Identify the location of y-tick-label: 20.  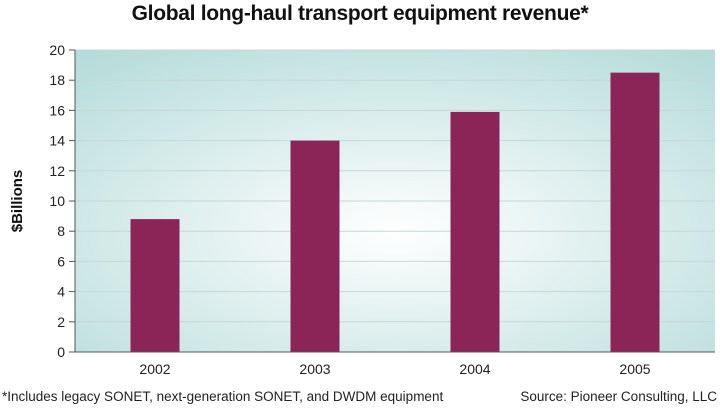
(57, 50).